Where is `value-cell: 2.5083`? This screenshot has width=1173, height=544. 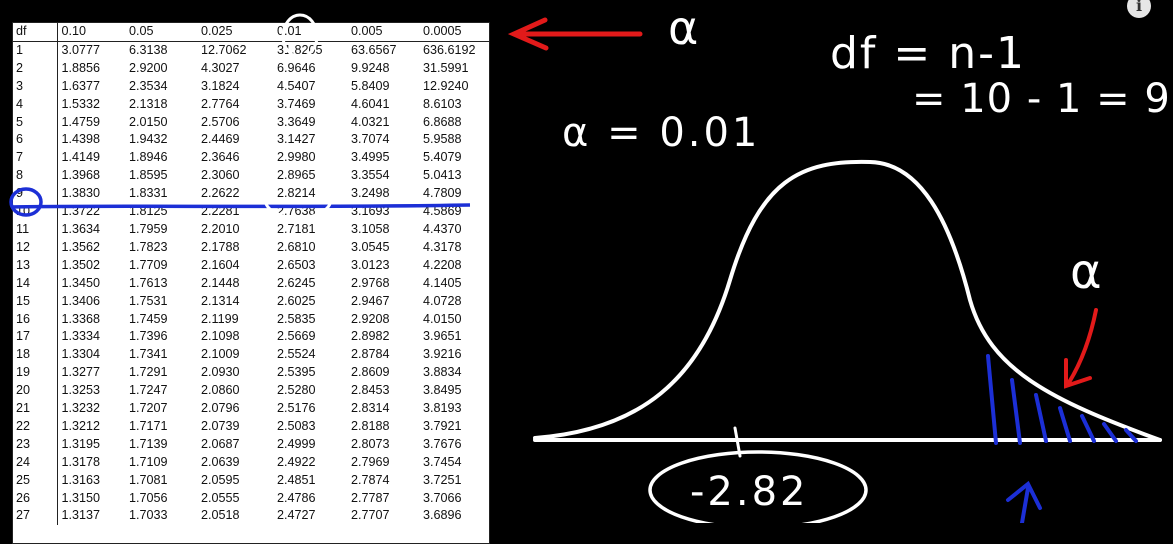 value-cell: 2.5083 is located at coordinates (296, 425).